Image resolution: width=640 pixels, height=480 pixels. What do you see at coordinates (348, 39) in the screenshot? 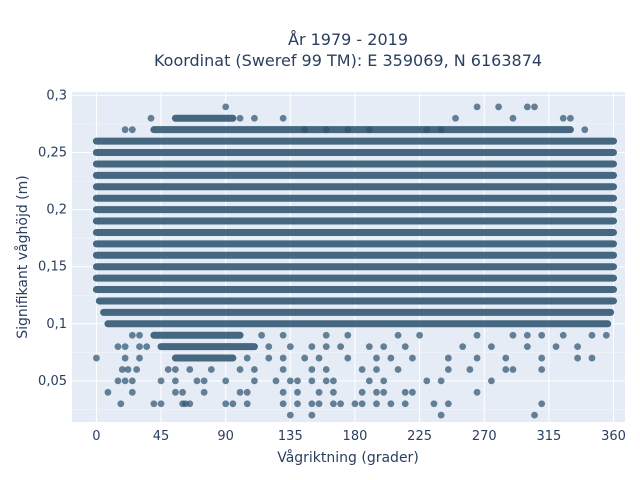
I see `chart-title-line-1: År 1979 - 2019` at bounding box center [348, 39].